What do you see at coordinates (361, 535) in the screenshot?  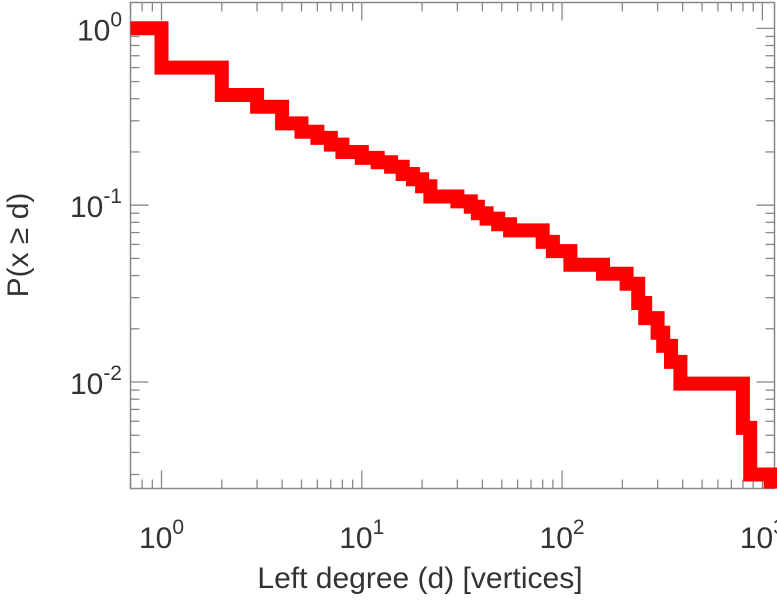 I see `x-tick-label: 10¹` at bounding box center [361, 535].